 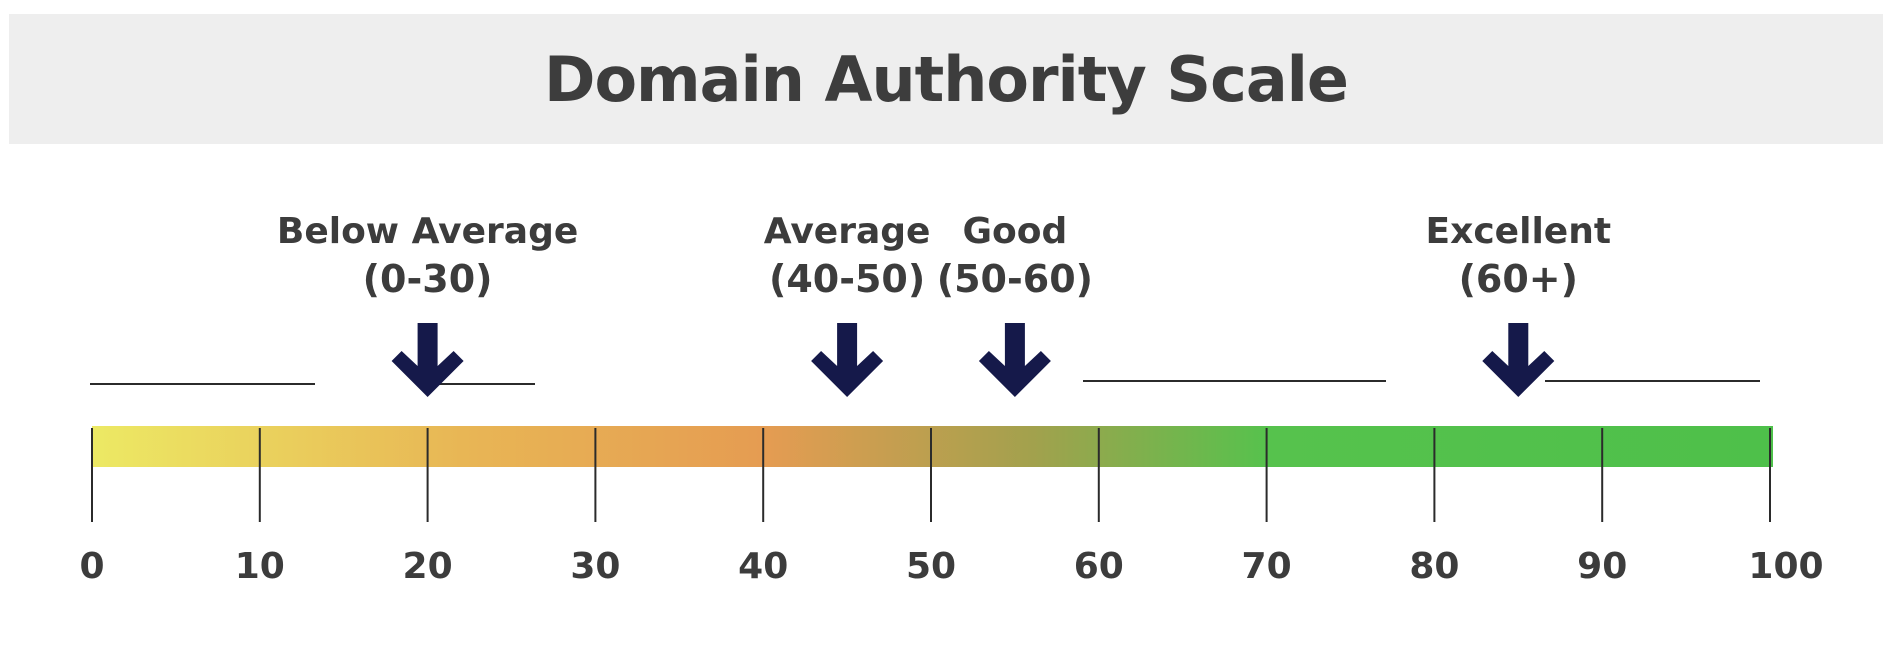 I want to click on tick-label-70: 70, so click(x=1267, y=566).